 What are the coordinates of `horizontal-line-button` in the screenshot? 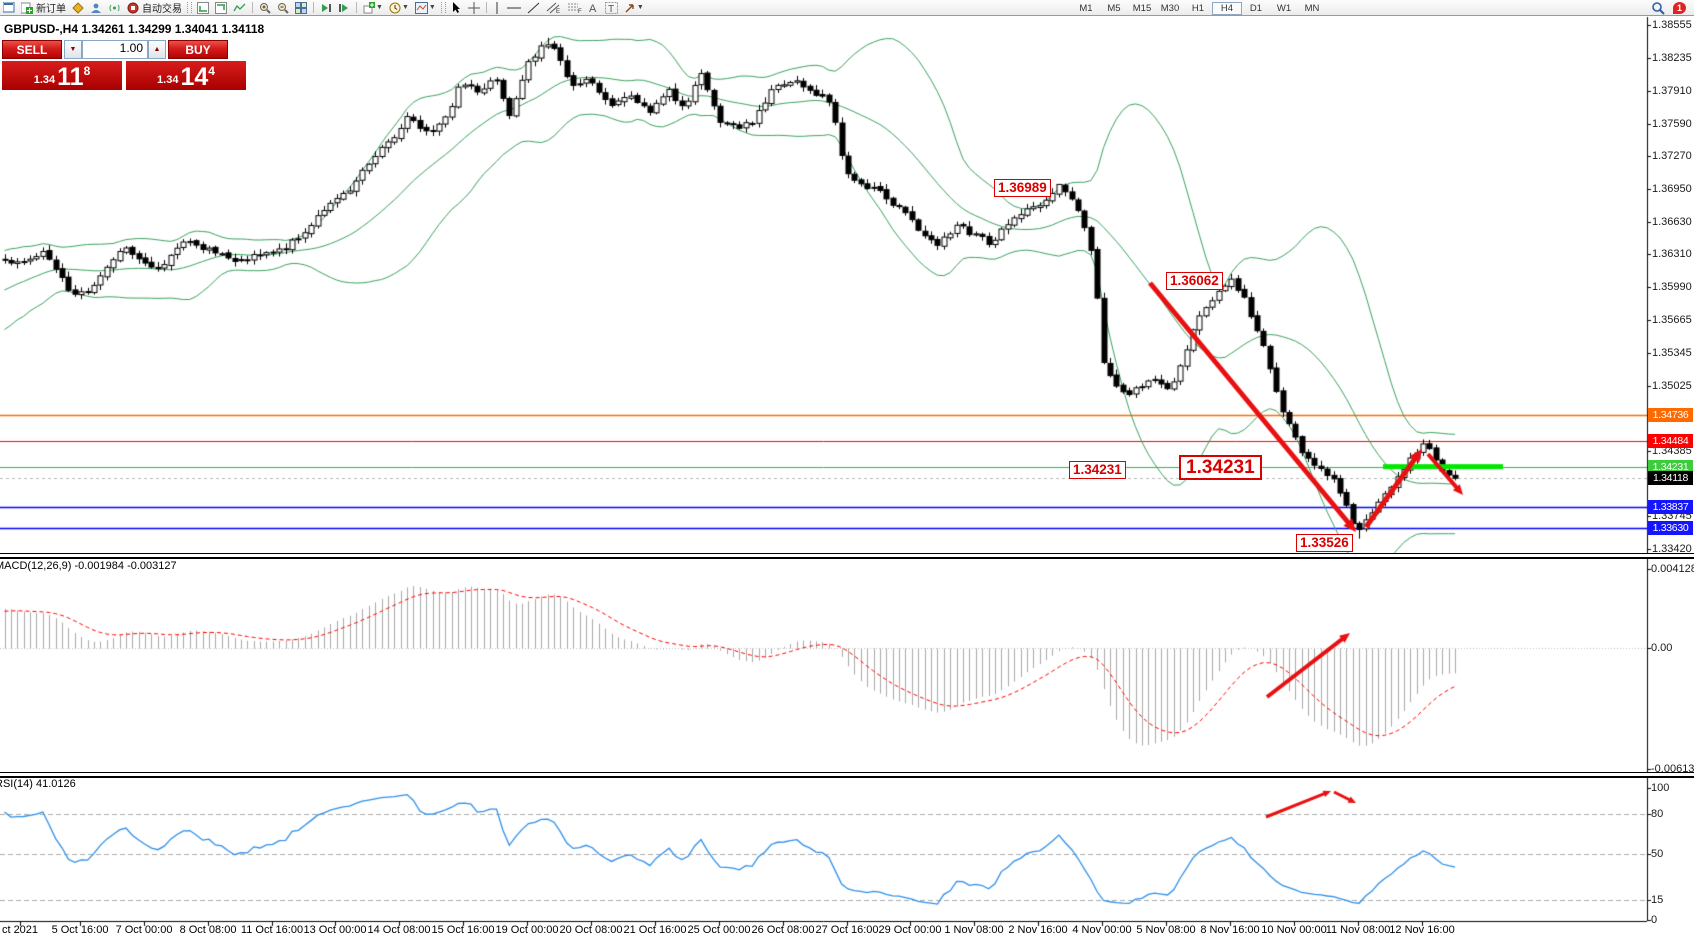 It's located at (514, 7).